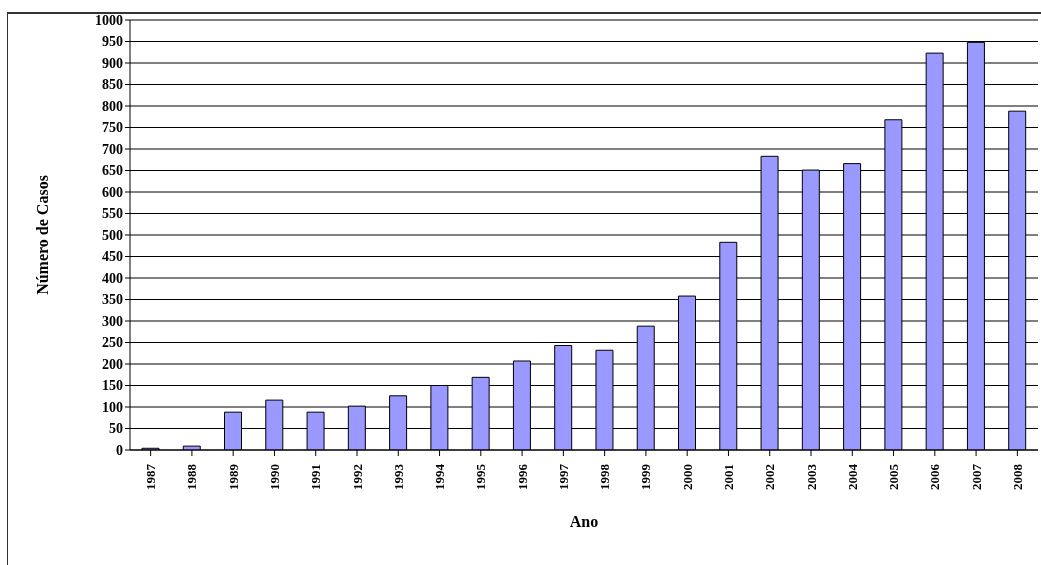 Image resolution: width=1041 pixels, height=565 pixels. I want to click on y-tick-label: 400, so click(112, 278).